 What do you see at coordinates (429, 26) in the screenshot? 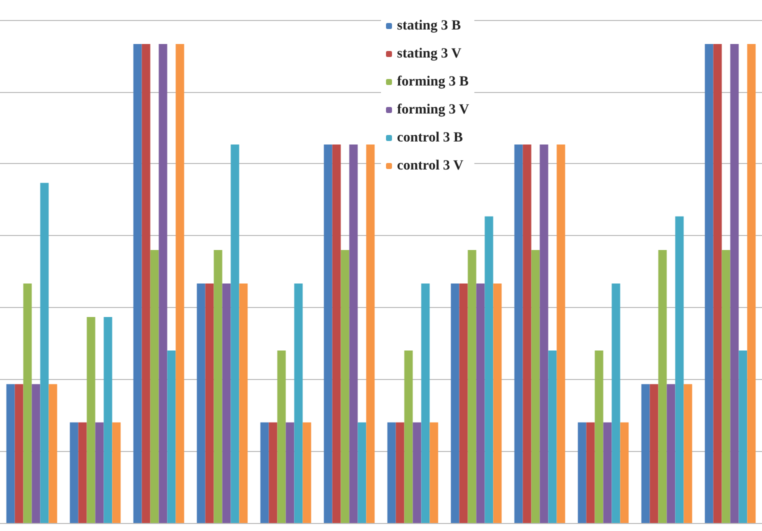
I see `legend-label: stating 3 B` at bounding box center [429, 26].